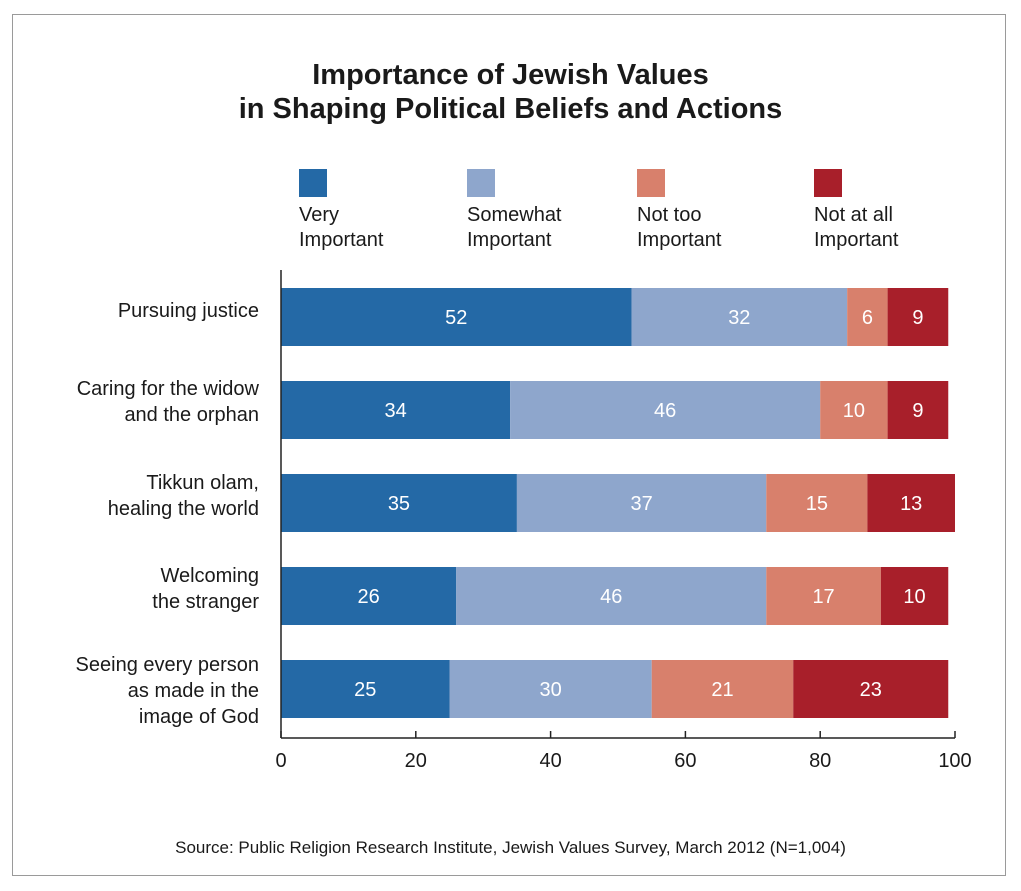 This screenshot has height=891, width=1021. Describe the element at coordinates (188, 311) in the screenshot. I see `category-label: Pursuing justice` at that location.